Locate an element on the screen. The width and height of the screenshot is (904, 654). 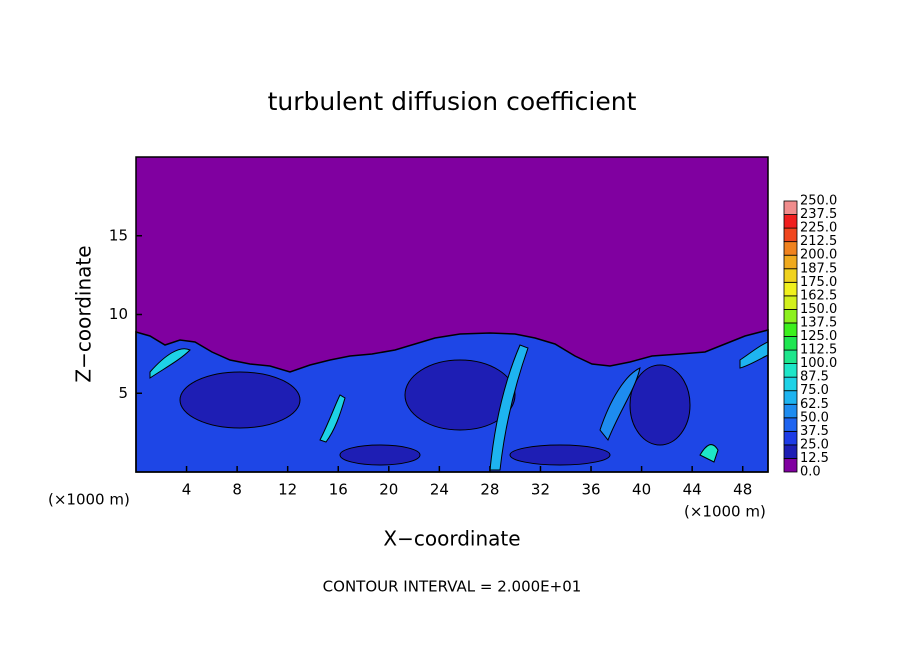
colorbar-label: 0.0 is located at coordinates (810, 472).